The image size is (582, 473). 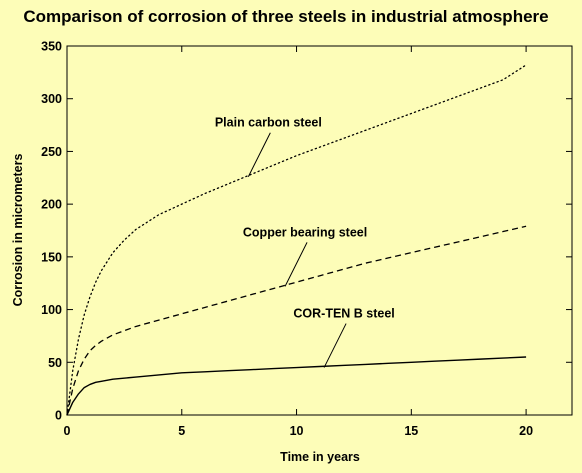 What do you see at coordinates (18, 230) in the screenshot?
I see `y-axis-label: Corrosion in micrometers` at bounding box center [18, 230].